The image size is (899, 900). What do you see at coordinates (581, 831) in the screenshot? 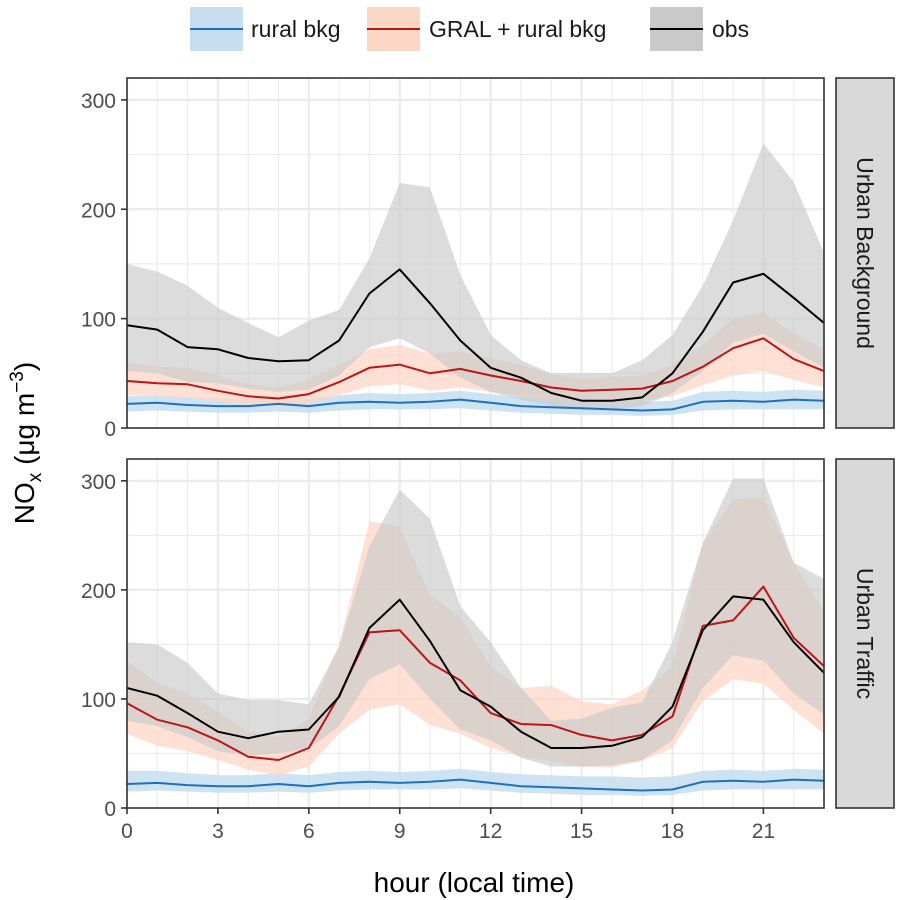
I see `x-tick-label: 15` at bounding box center [581, 831].